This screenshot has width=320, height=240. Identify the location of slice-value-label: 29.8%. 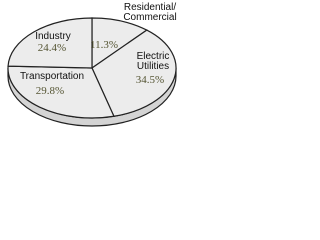
(50, 91).